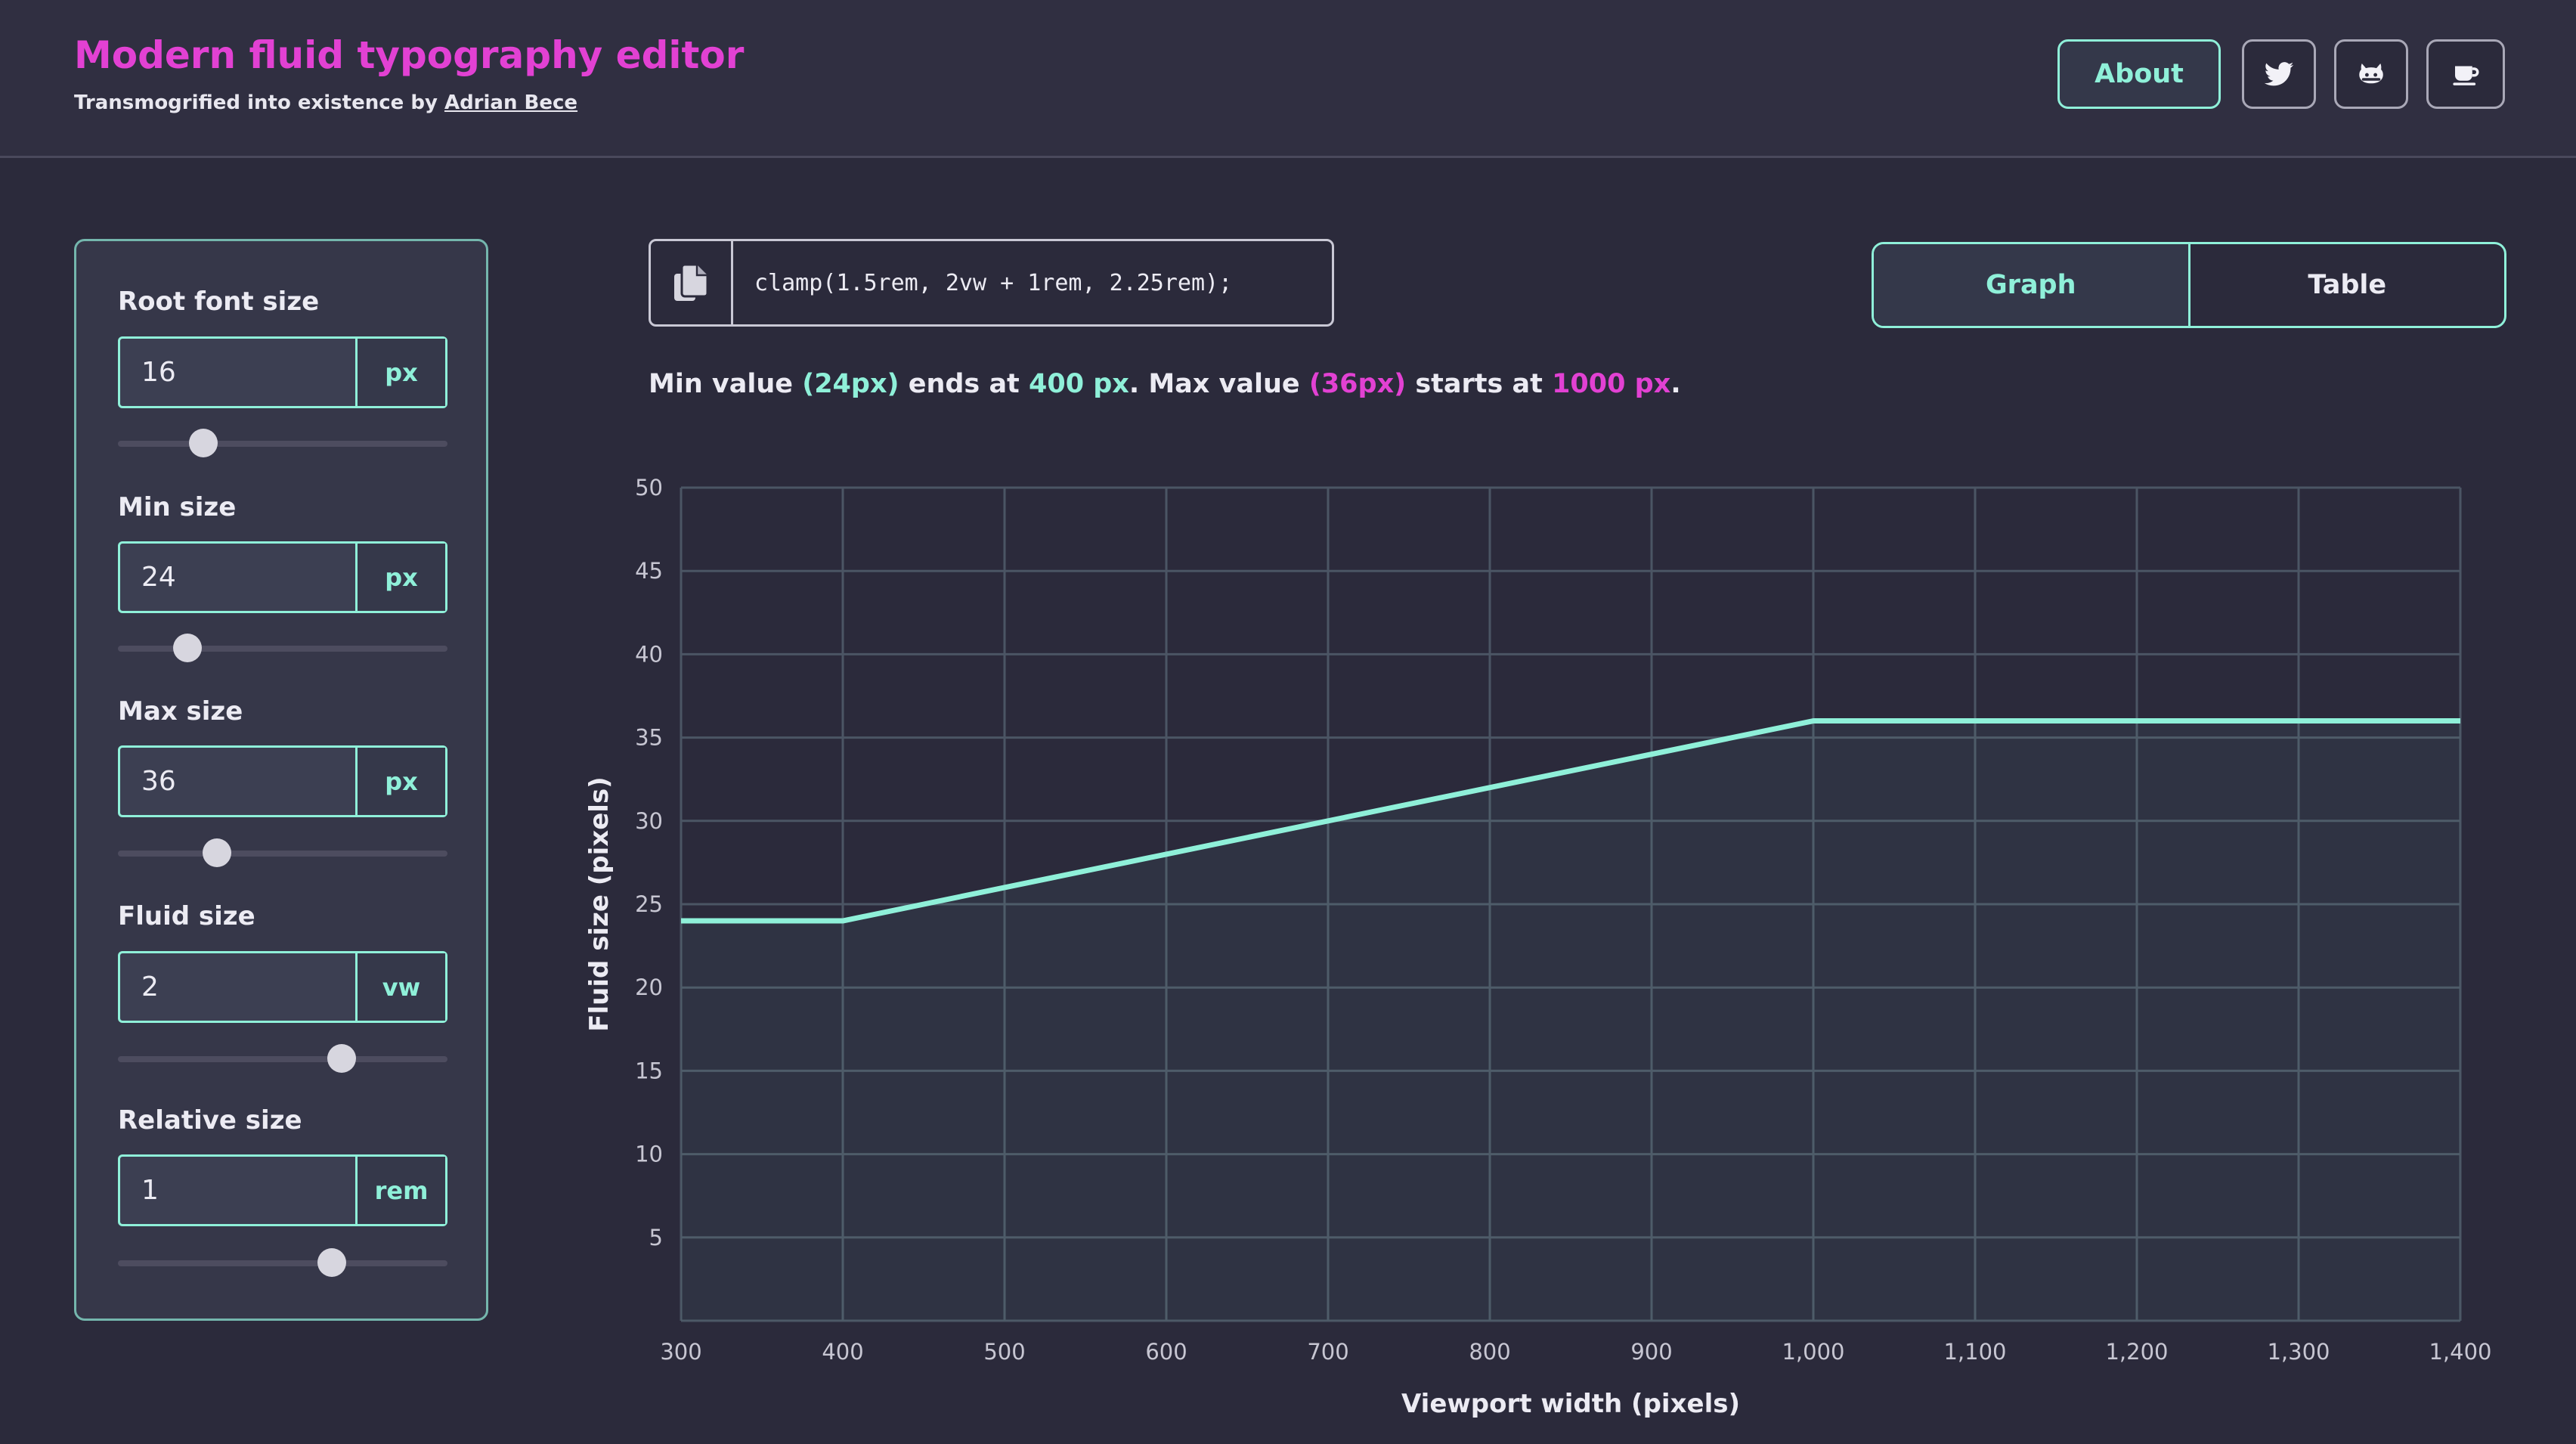 Image resolution: width=2576 pixels, height=1444 pixels. Describe the element at coordinates (332, 1262) in the screenshot. I see `relative-size-slider-thumb` at that location.